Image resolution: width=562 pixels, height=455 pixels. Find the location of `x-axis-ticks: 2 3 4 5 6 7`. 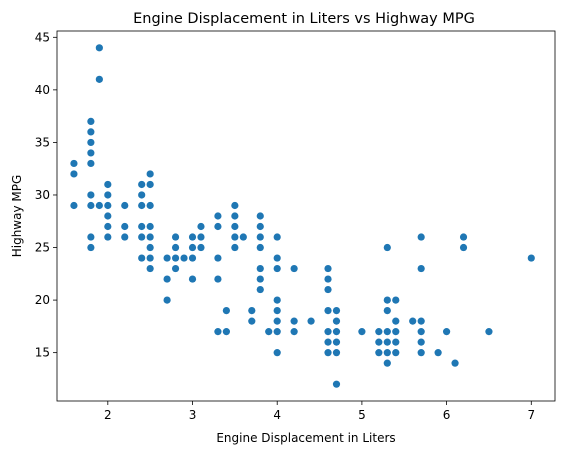

x-axis-ticks: 2 3 4 5 6 7 is located at coordinates (319, 411).